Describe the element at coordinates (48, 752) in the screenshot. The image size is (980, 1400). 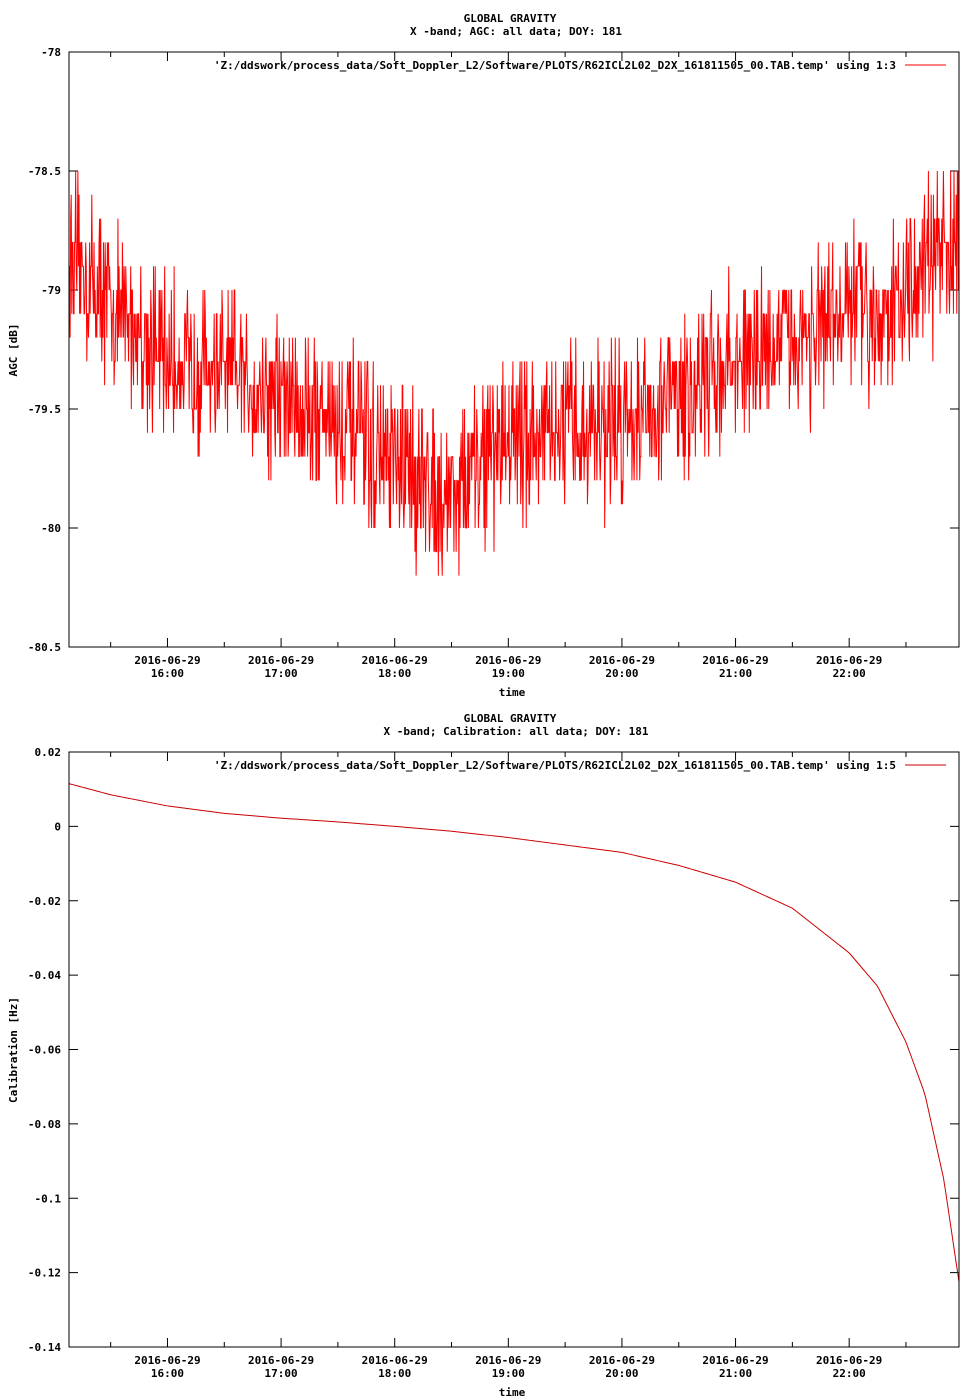
I see `y-tick-label: 0.02` at that location.